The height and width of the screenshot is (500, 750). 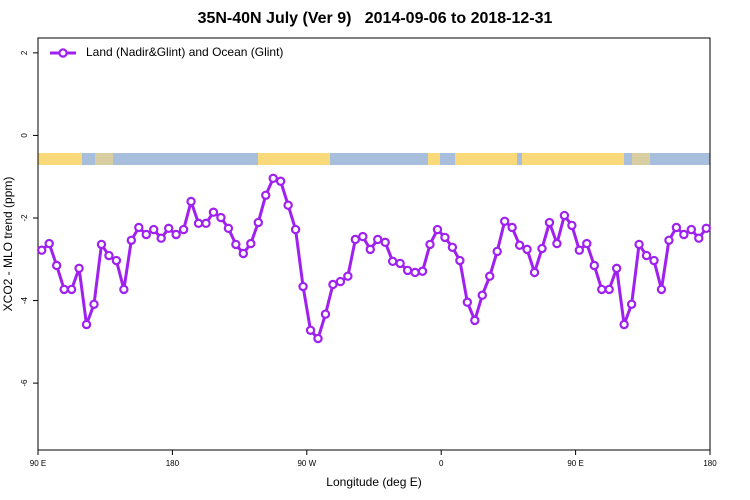 I want to click on y-tick-label: -2, so click(x=24, y=218).